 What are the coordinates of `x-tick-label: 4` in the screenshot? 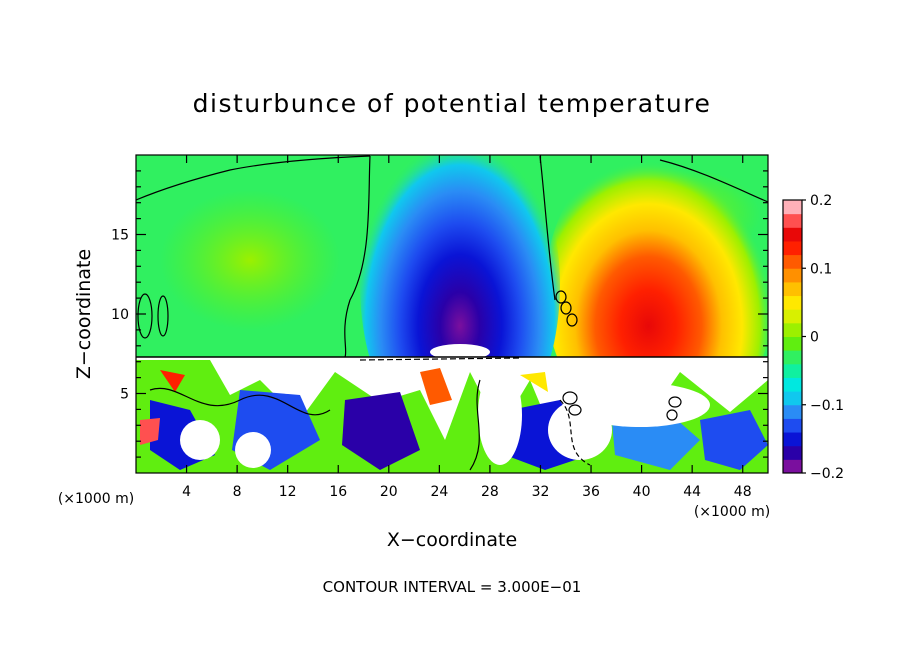 It's located at (186, 492).